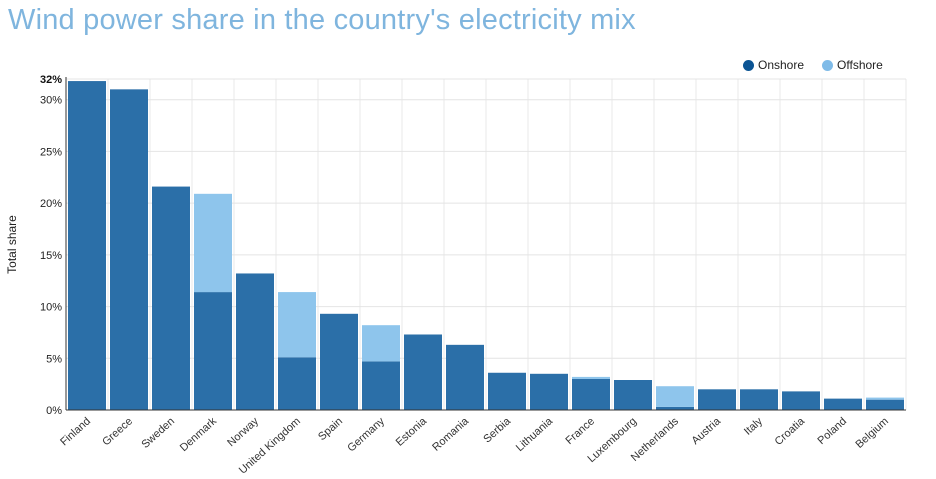 The image size is (936, 479). Describe the element at coordinates (171, 298) in the screenshot. I see `bar-onshore-sweden` at that location.